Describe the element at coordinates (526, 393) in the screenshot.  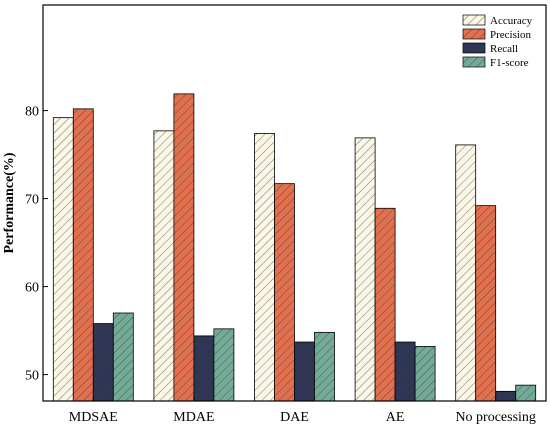
I see `bar-f1-score-no-processing` at that location.